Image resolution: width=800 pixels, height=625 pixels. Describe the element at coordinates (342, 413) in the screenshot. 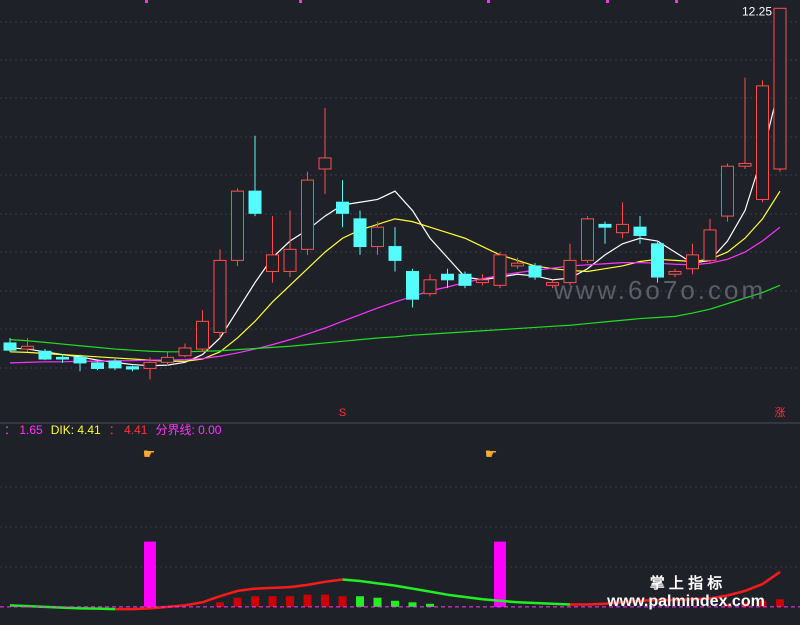

I see `annotation: S` at that location.